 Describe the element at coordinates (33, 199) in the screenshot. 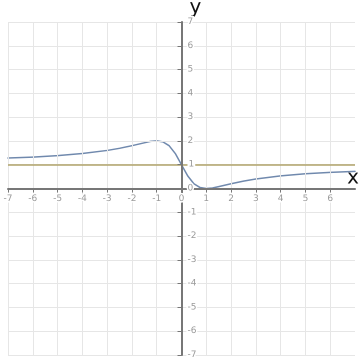

I see `x-tick-label: -6` at that location.